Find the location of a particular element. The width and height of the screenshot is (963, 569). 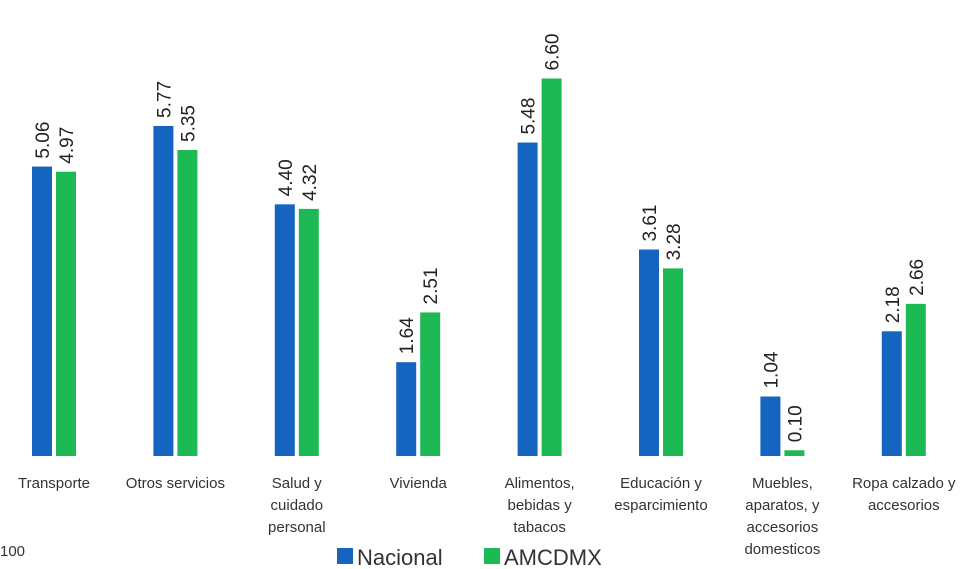

stray-text: 100 is located at coordinates (12, 551).